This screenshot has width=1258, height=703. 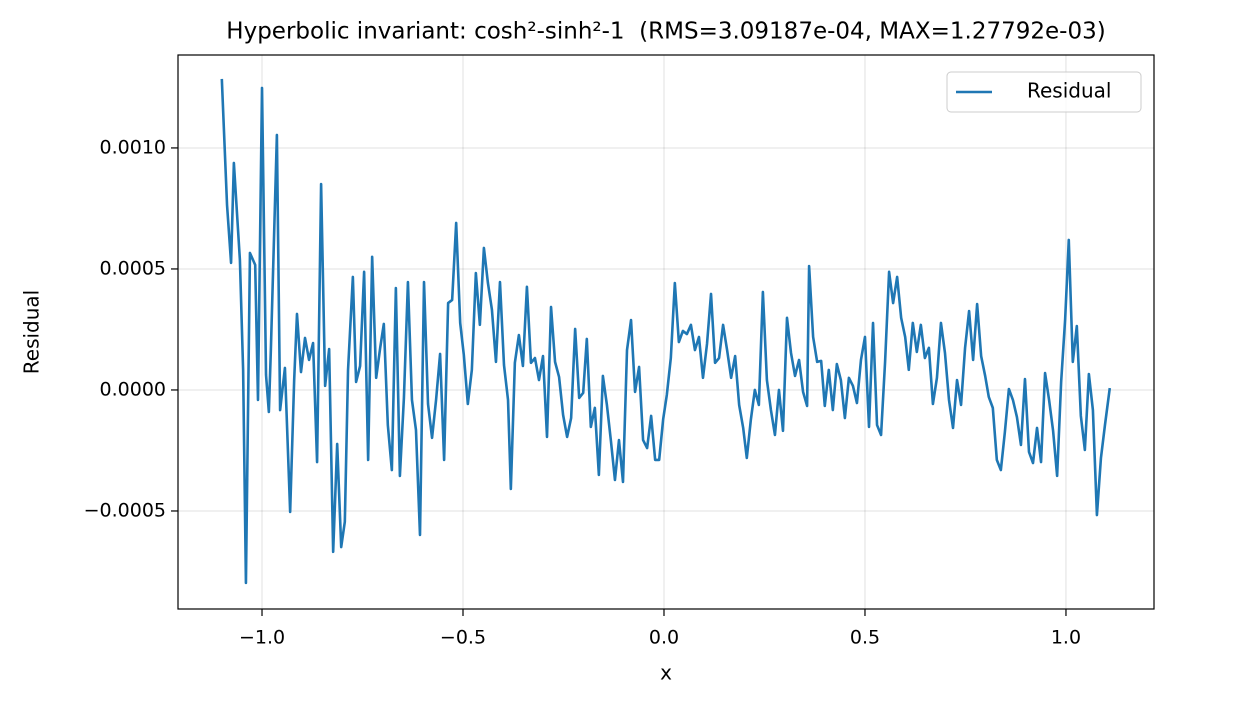 What do you see at coordinates (1069, 91) in the screenshot?
I see `legend-label: Residual` at bounding box center [1069, 91].